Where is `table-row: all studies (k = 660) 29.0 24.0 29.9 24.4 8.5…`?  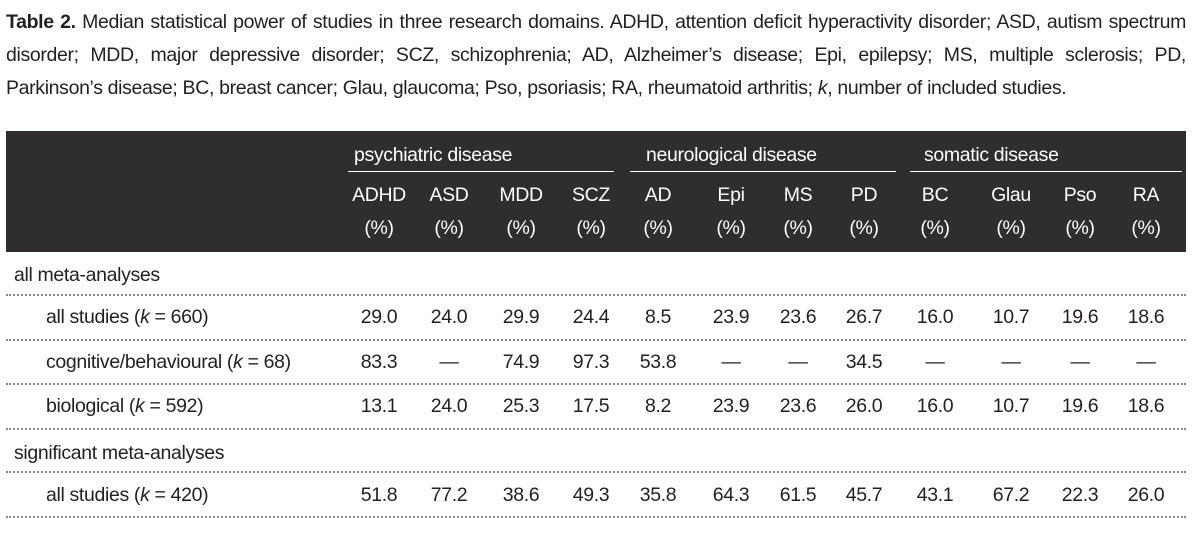
table-row: all studies (k = 660) 29.0 24.0 29.9 24.4 8.5… is located at coordinates (596, 317).